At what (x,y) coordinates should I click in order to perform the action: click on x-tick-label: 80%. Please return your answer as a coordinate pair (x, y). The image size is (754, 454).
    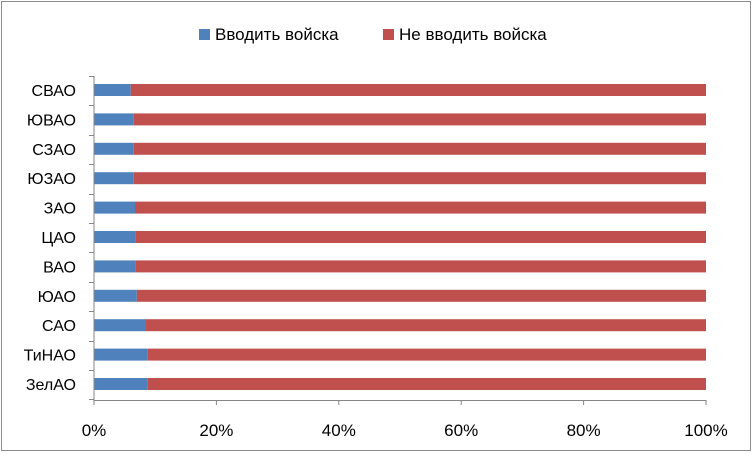
    Looking at the image, I should click on (584, 430).